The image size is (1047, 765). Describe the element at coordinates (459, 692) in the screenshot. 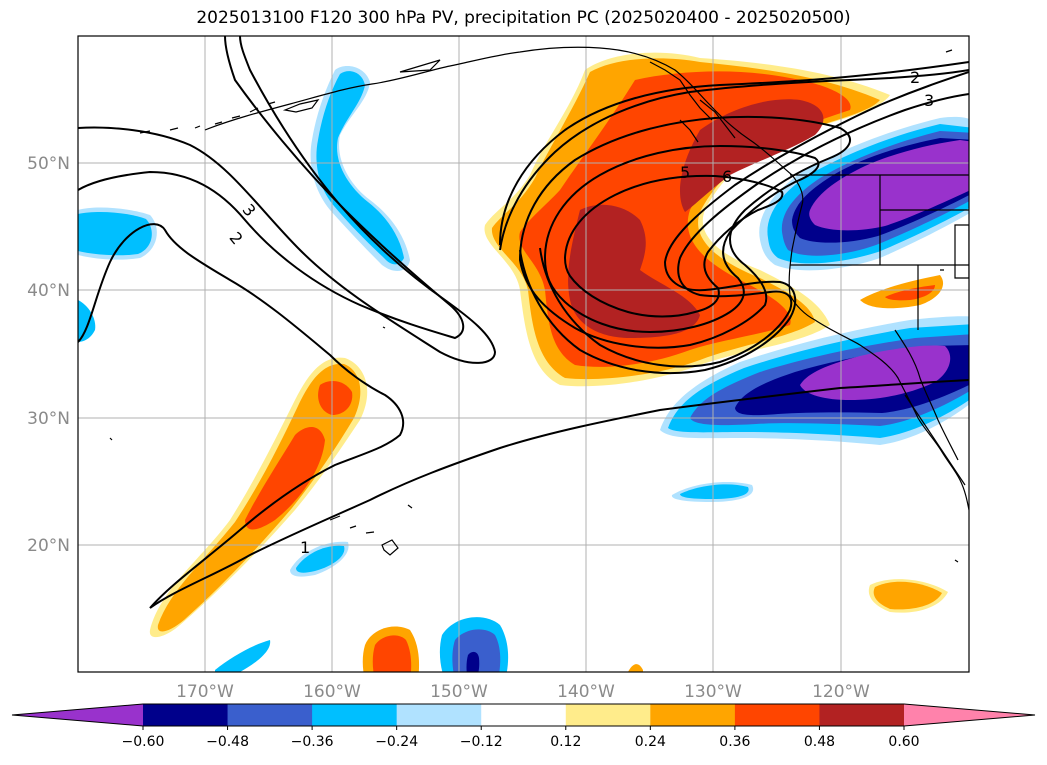

I see `longitude-label: 150°W` at that location.